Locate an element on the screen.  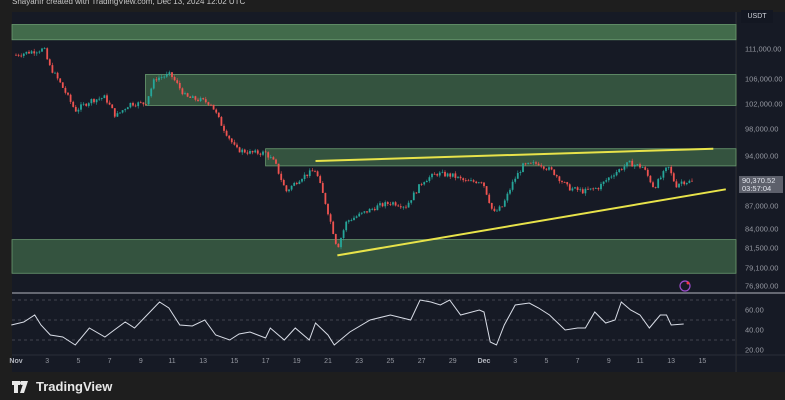
current-price: 90,370.52 is located at coordinates (759, 180).